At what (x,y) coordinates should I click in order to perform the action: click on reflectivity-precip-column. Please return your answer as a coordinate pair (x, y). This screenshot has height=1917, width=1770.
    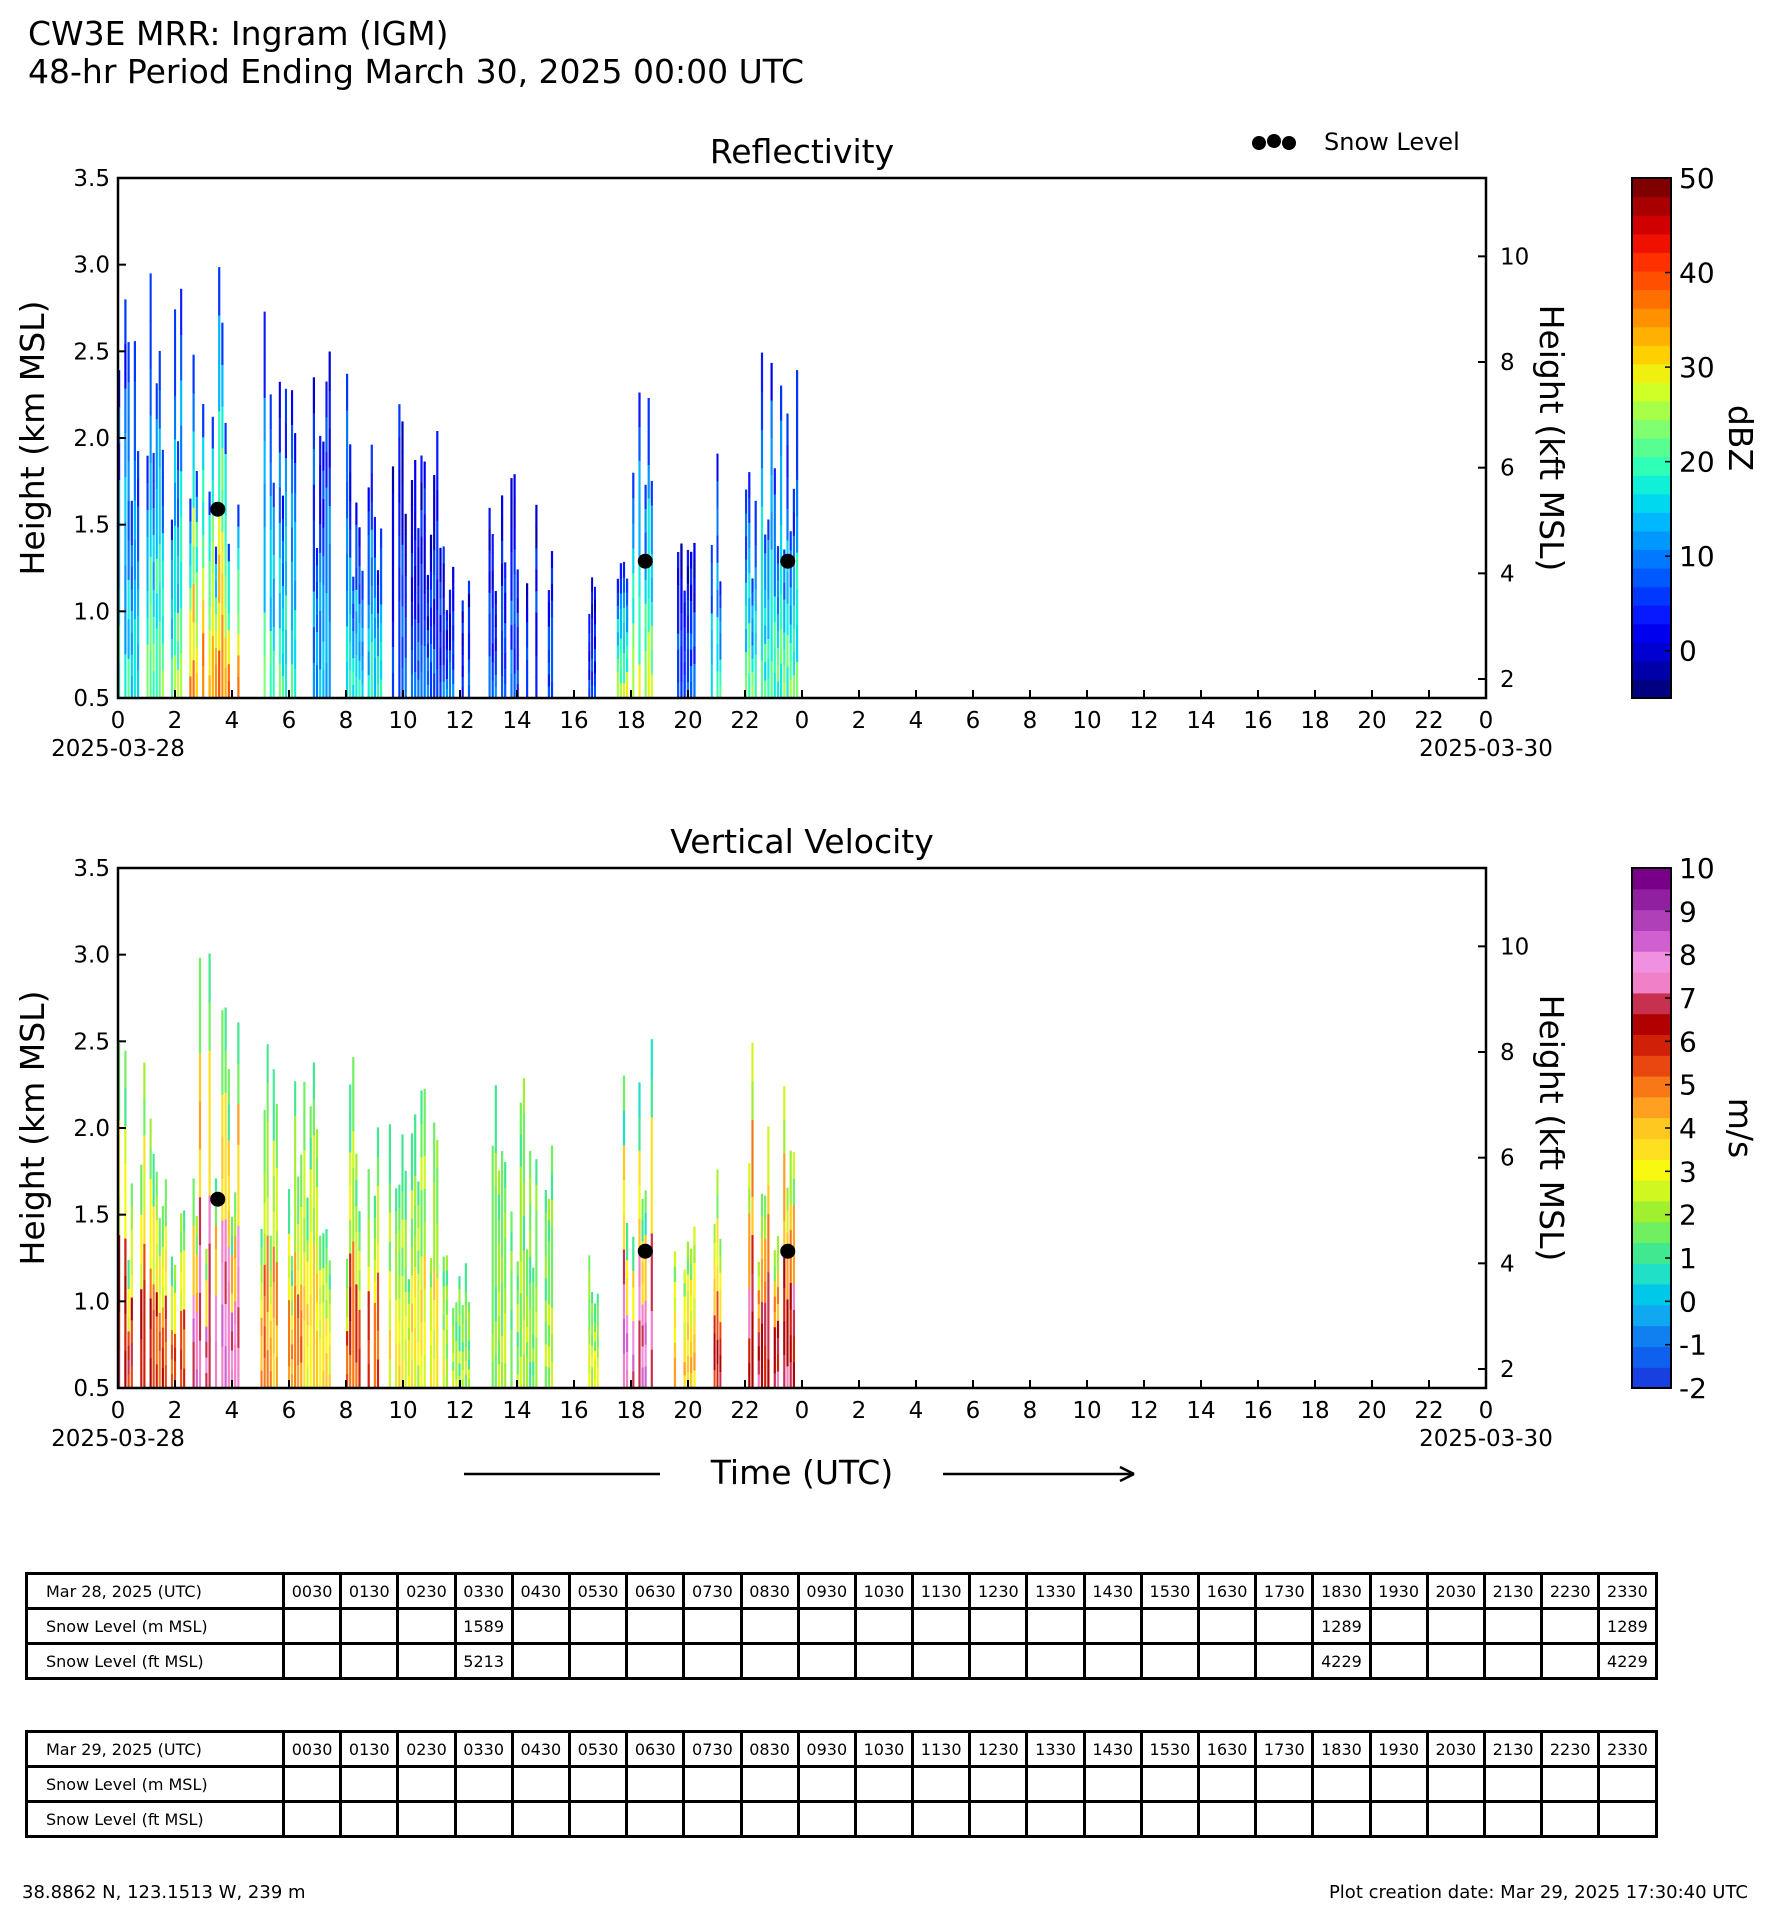
    Looking at the image, I should click on (321, 524).